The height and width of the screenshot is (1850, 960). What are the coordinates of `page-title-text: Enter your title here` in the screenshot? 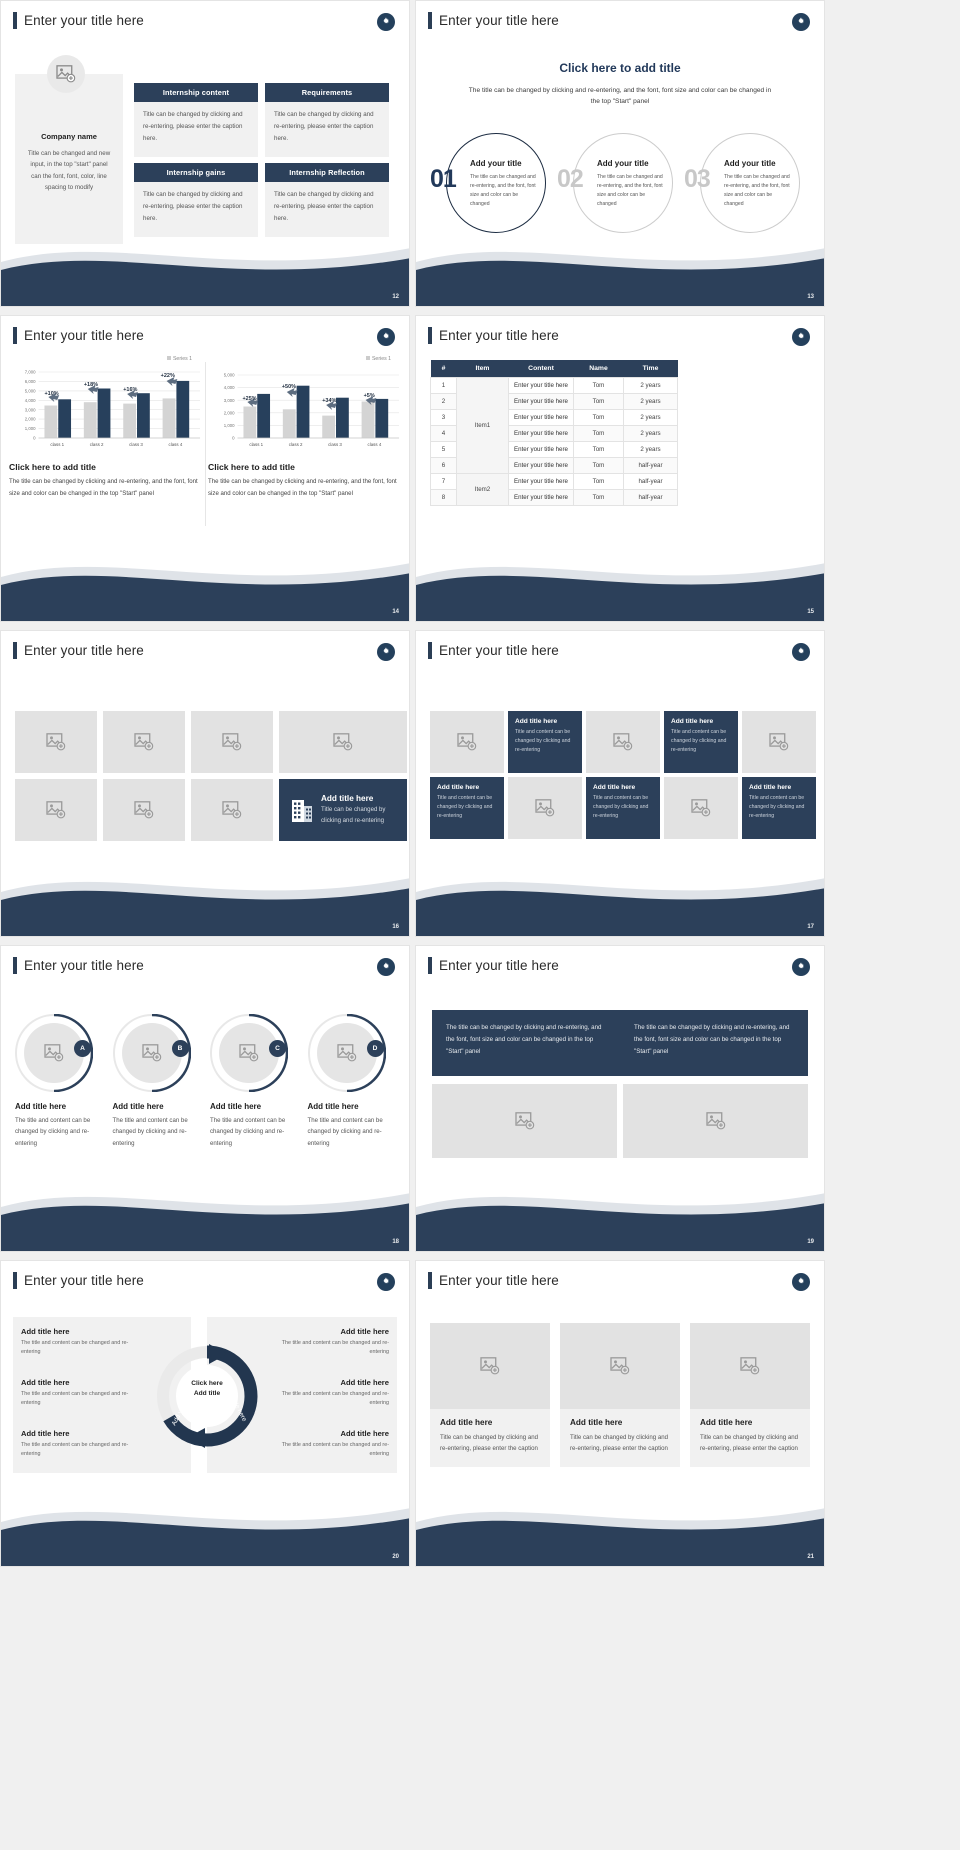 It's located at (84, 965).